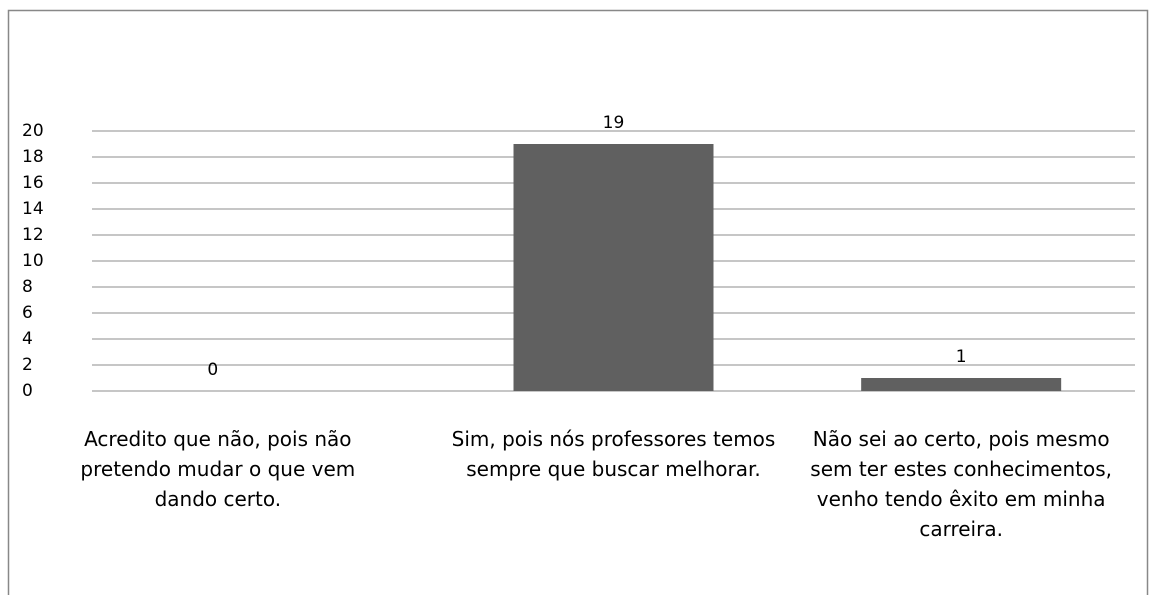  What do you see at coordinates (27, 339) in the screenshot?
I see `y-tick-label: 4` at bounding box center [27, 339].